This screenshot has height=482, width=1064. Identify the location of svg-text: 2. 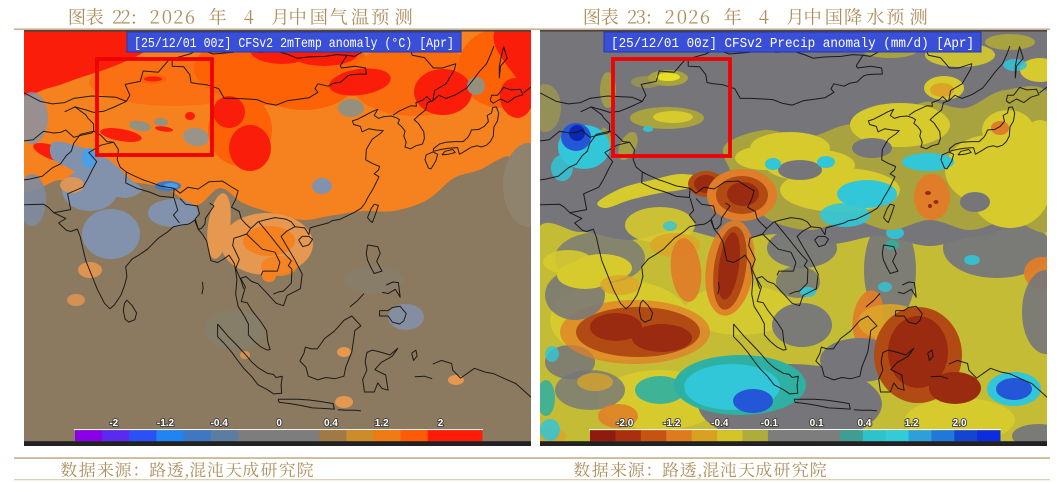
(441, 423).